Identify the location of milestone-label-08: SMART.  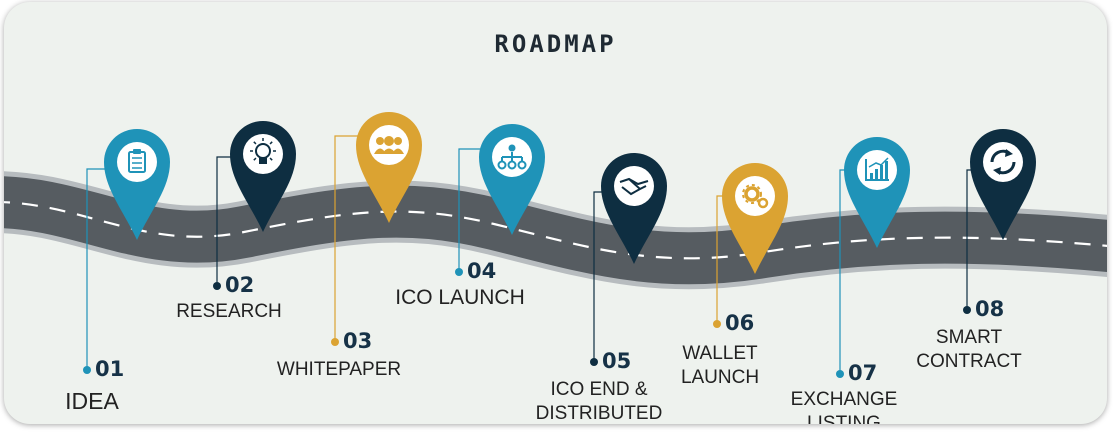
(969, 337).